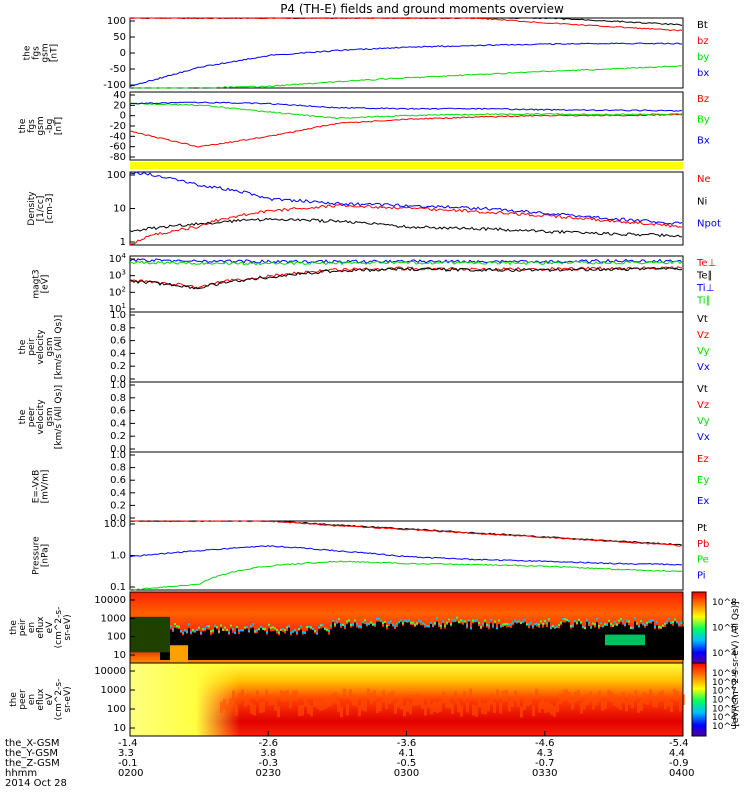 This screenshot has height=800, width=750. Describe the element at coordinates (117, 291) in the screenshot. I see `y-tick-label: 10²` at that location.